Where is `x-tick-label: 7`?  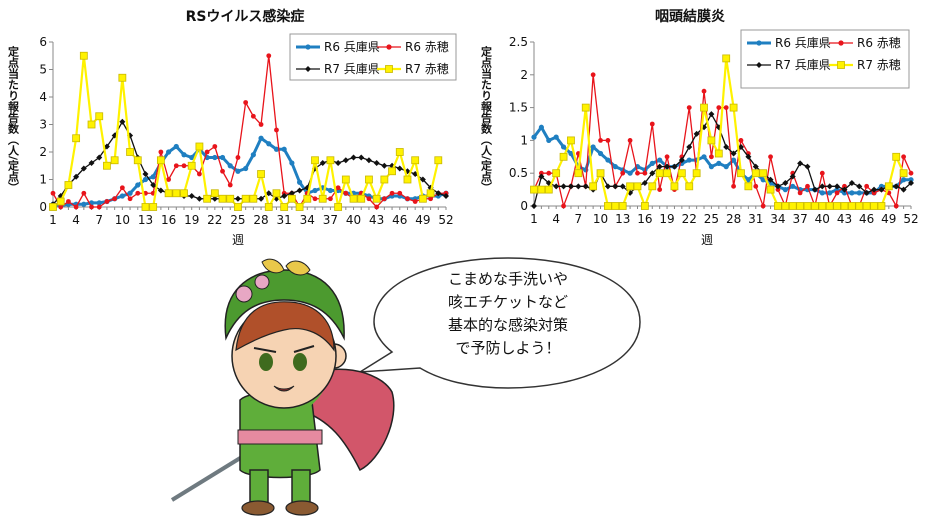 x-tick-label: 7 is located at coordinates (99, 220).